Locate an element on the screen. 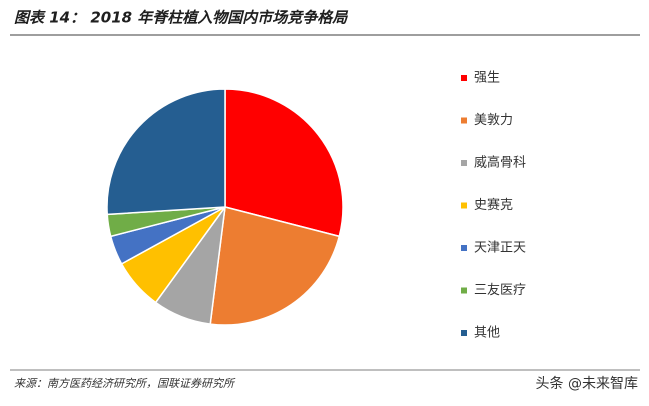  legend-label: 美敦力 is located at coordinates (493, 120).